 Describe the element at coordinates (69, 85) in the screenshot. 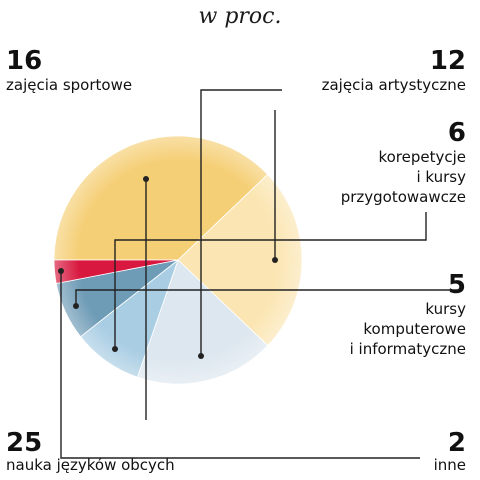

I see `category-label-sports: zajęcia sportowe` at that location.